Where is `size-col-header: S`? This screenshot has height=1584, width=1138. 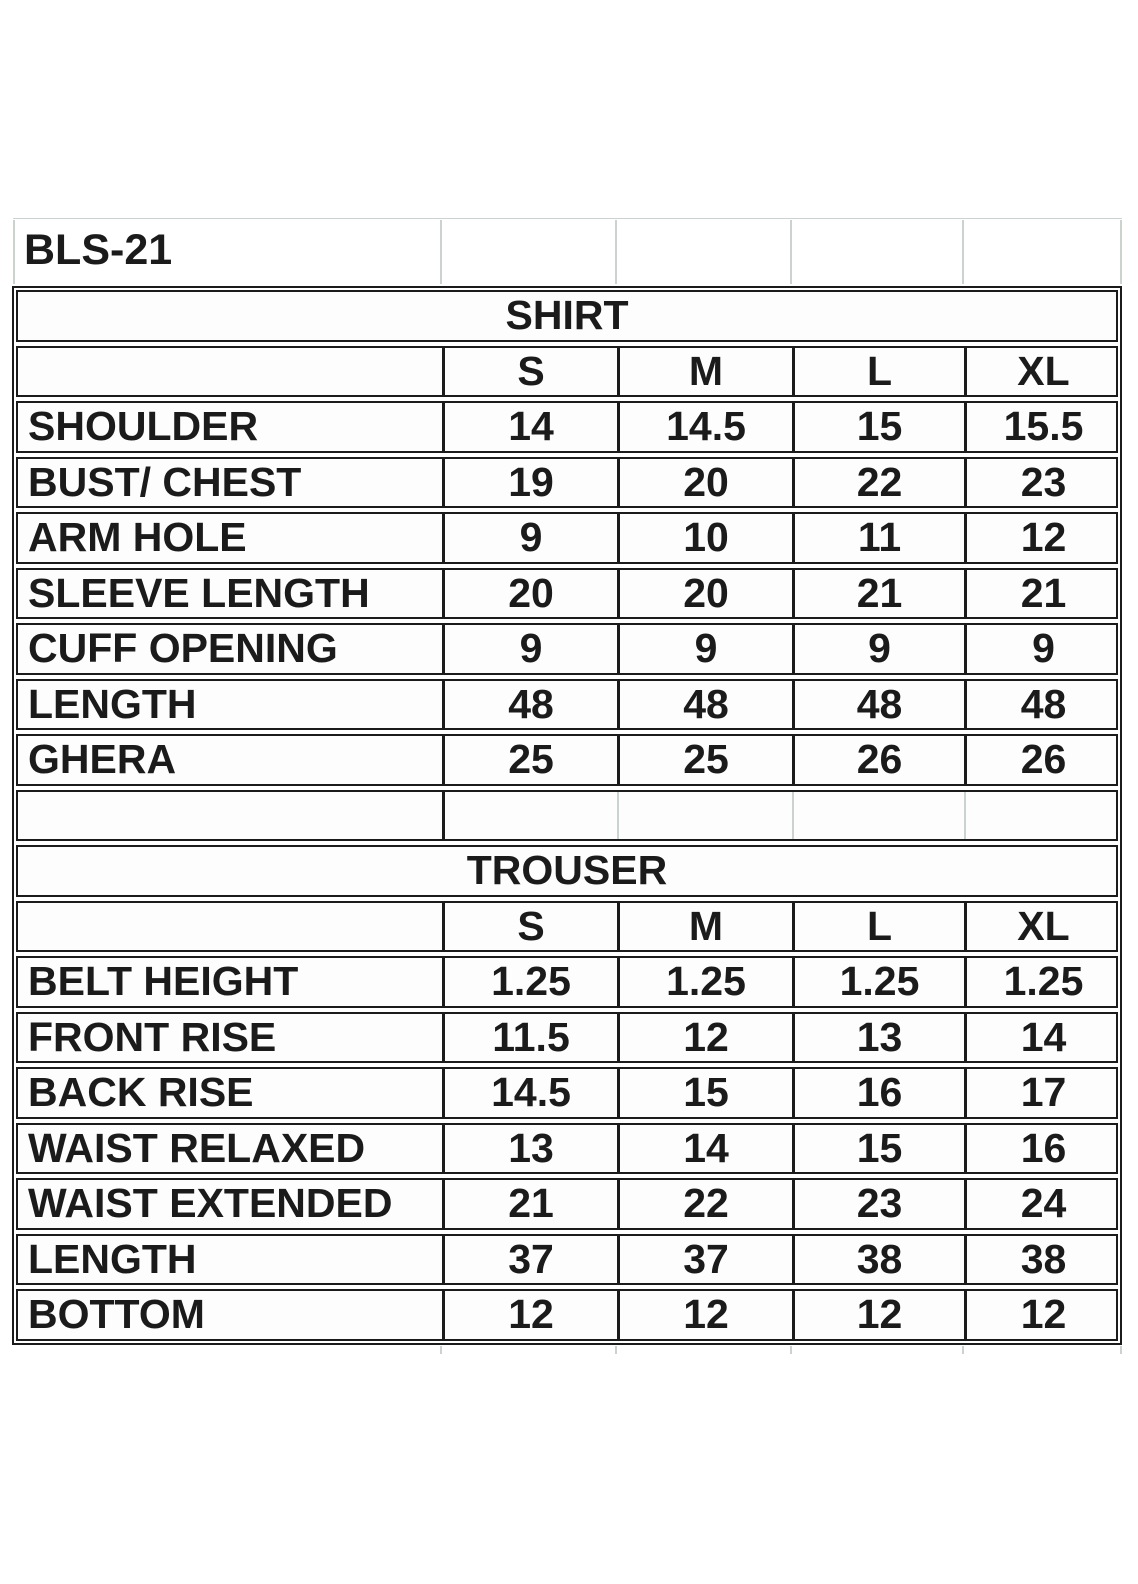 size-col-header: S is located at coordinates (529, 926).